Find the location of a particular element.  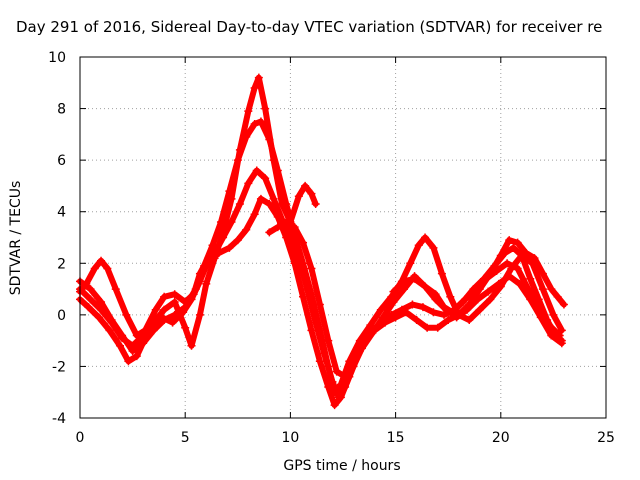

y-tick-label: 6 is located at coordinates (61, 161).